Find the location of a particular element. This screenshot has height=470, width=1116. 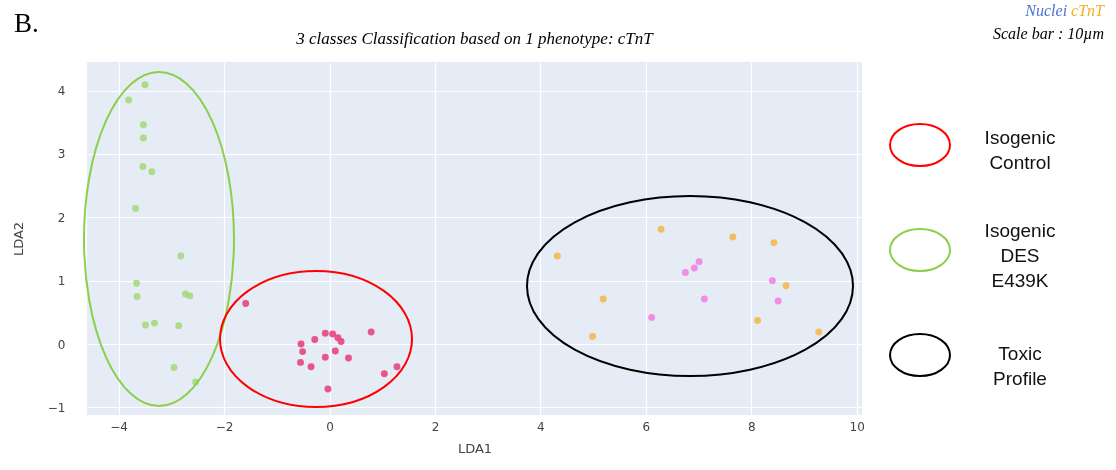

y-tick-label: 1 is located at coordinates (61, 281).